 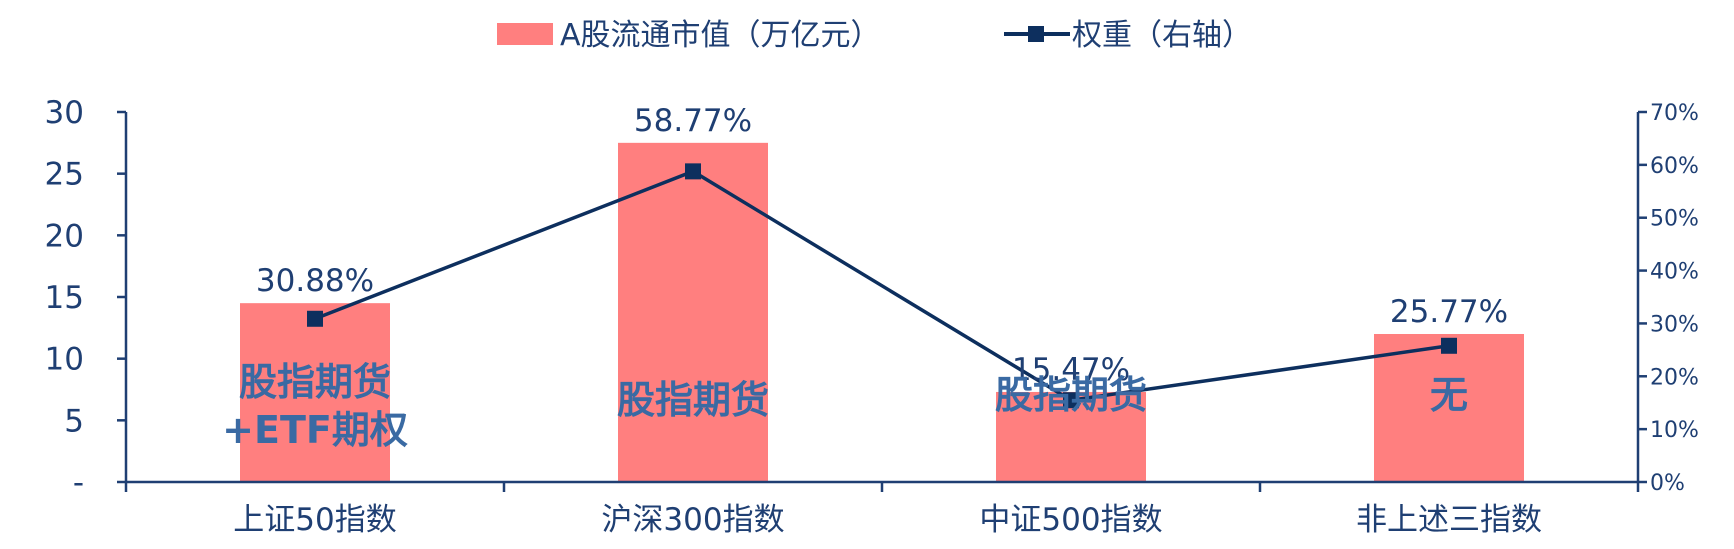 I want to click on annotations: 股指期货+ETF期权股指期货 股指期货无, so click(x=845, y=406).